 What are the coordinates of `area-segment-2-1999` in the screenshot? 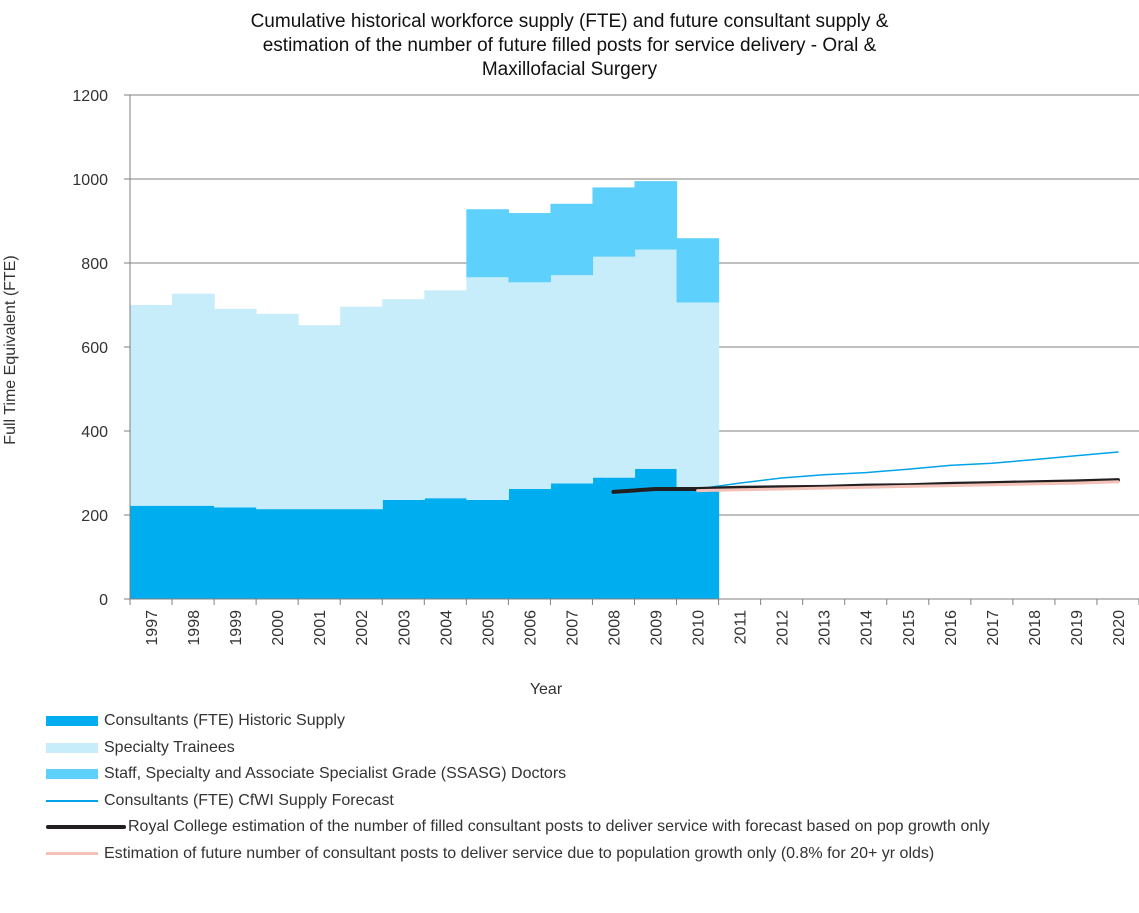 It's located at (235, 408).